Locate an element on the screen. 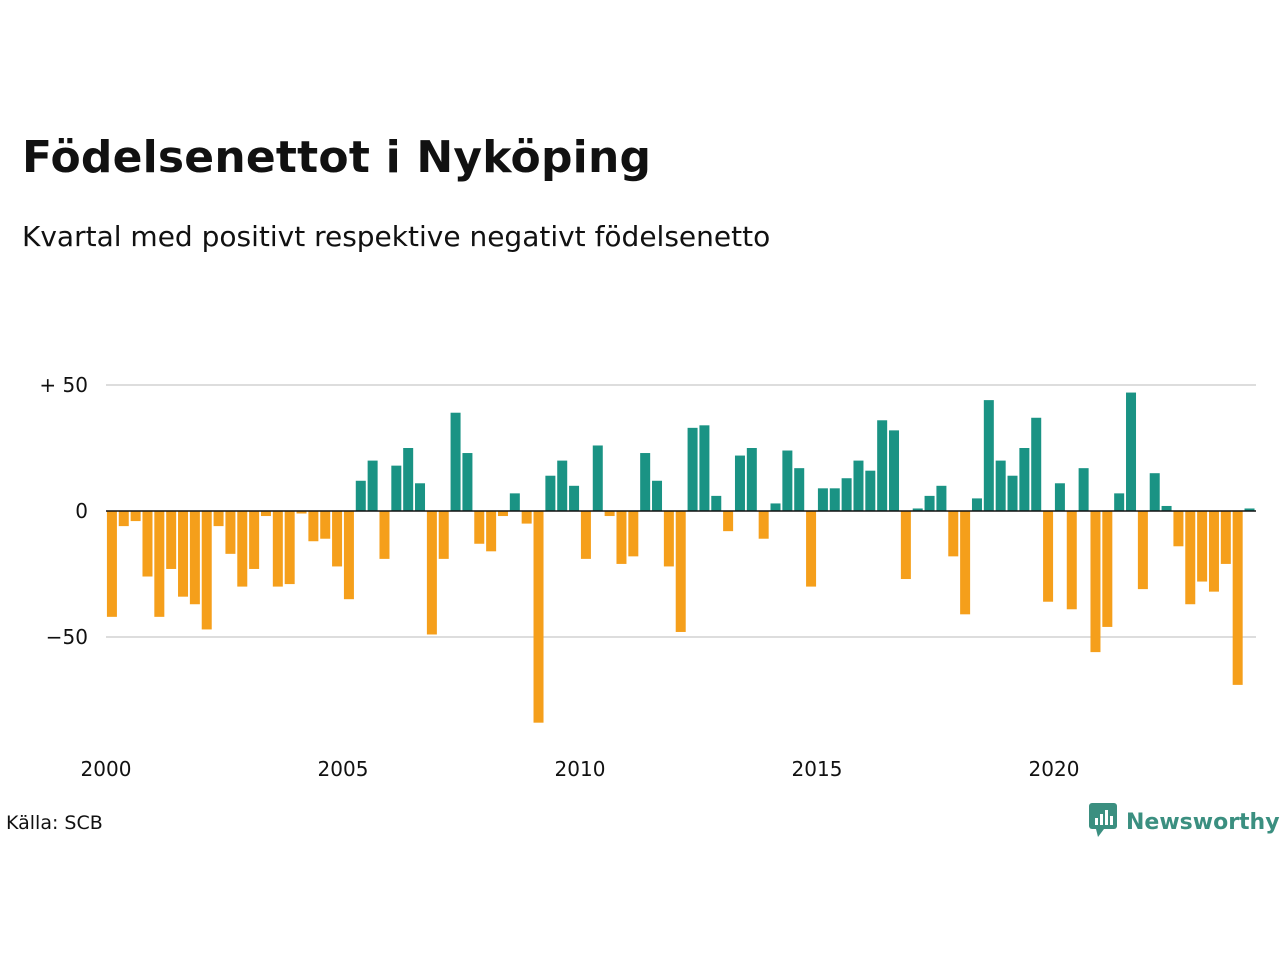 The image size is (1280, 960). x-tick-label: 2015 is located at coordinates (817, 769).